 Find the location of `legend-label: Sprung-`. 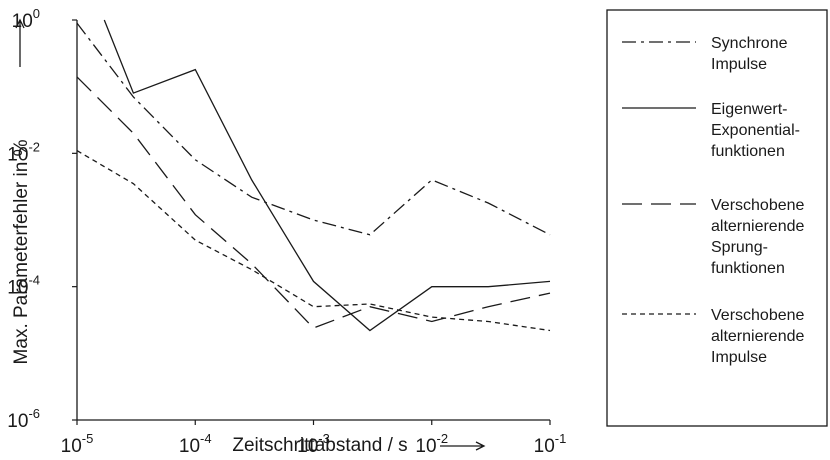

legend-label: Sprung- is located at coordinates (739, 247).